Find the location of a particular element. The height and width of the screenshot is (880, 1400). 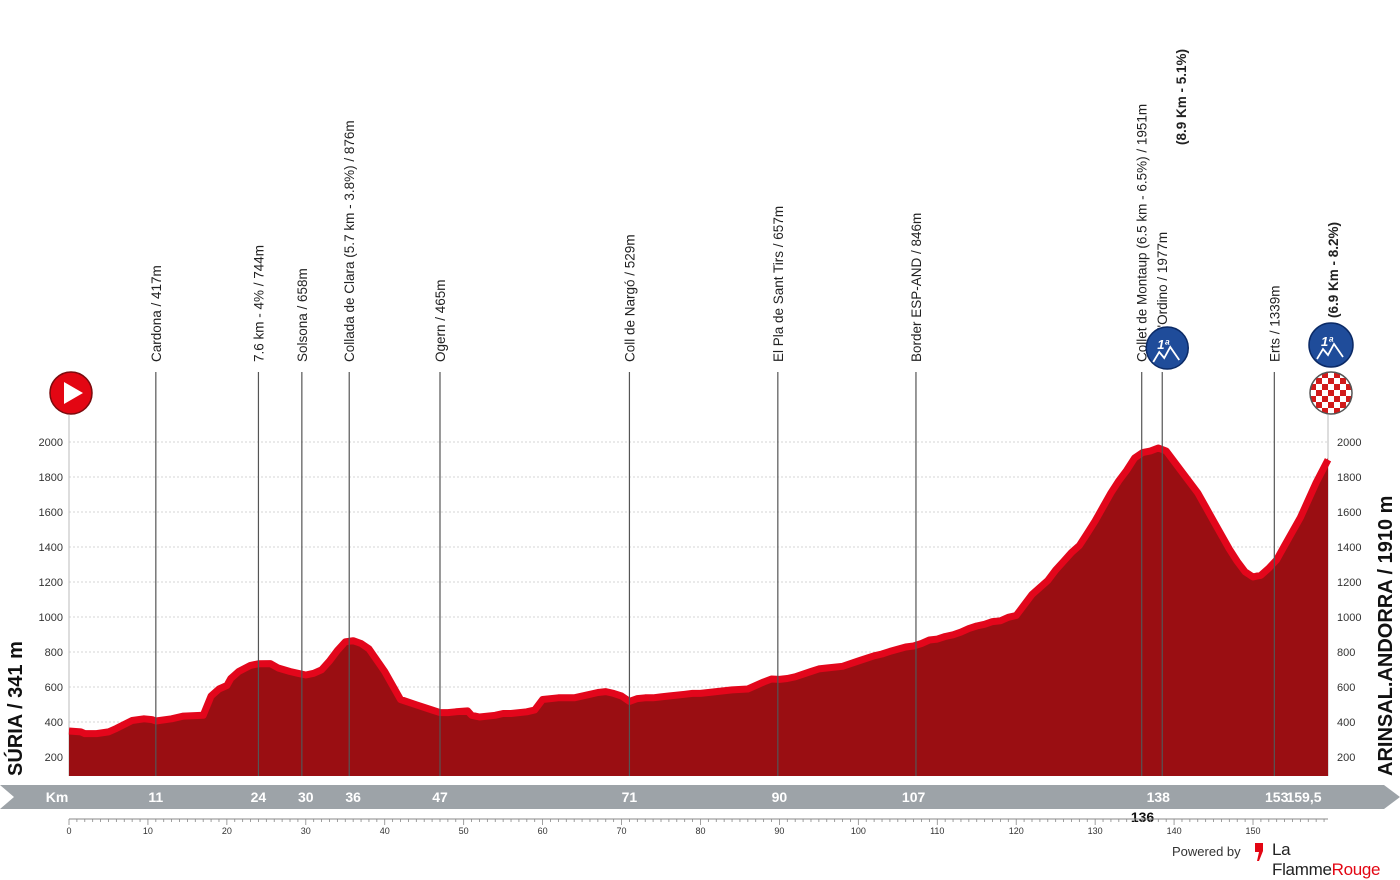

km-band-label: 107 is located at coordinates (914, 797).